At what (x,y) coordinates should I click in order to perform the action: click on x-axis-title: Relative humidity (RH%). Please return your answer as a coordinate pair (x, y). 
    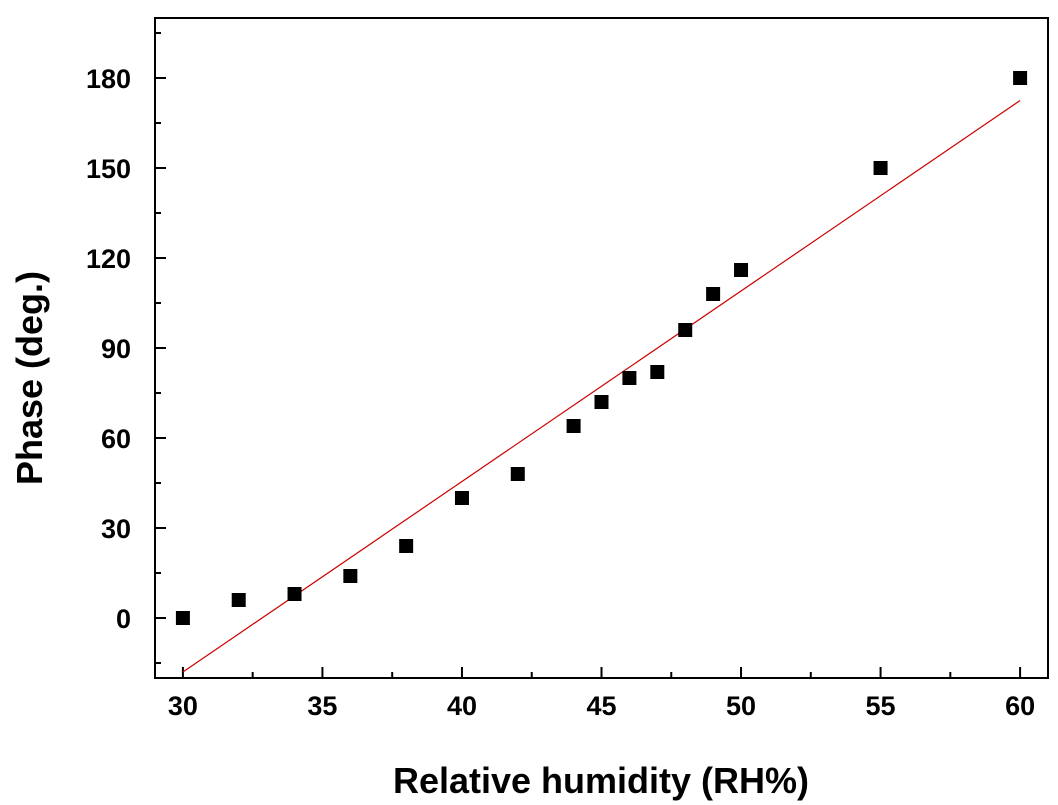
    Looking at the image, I should click on (601, 780).